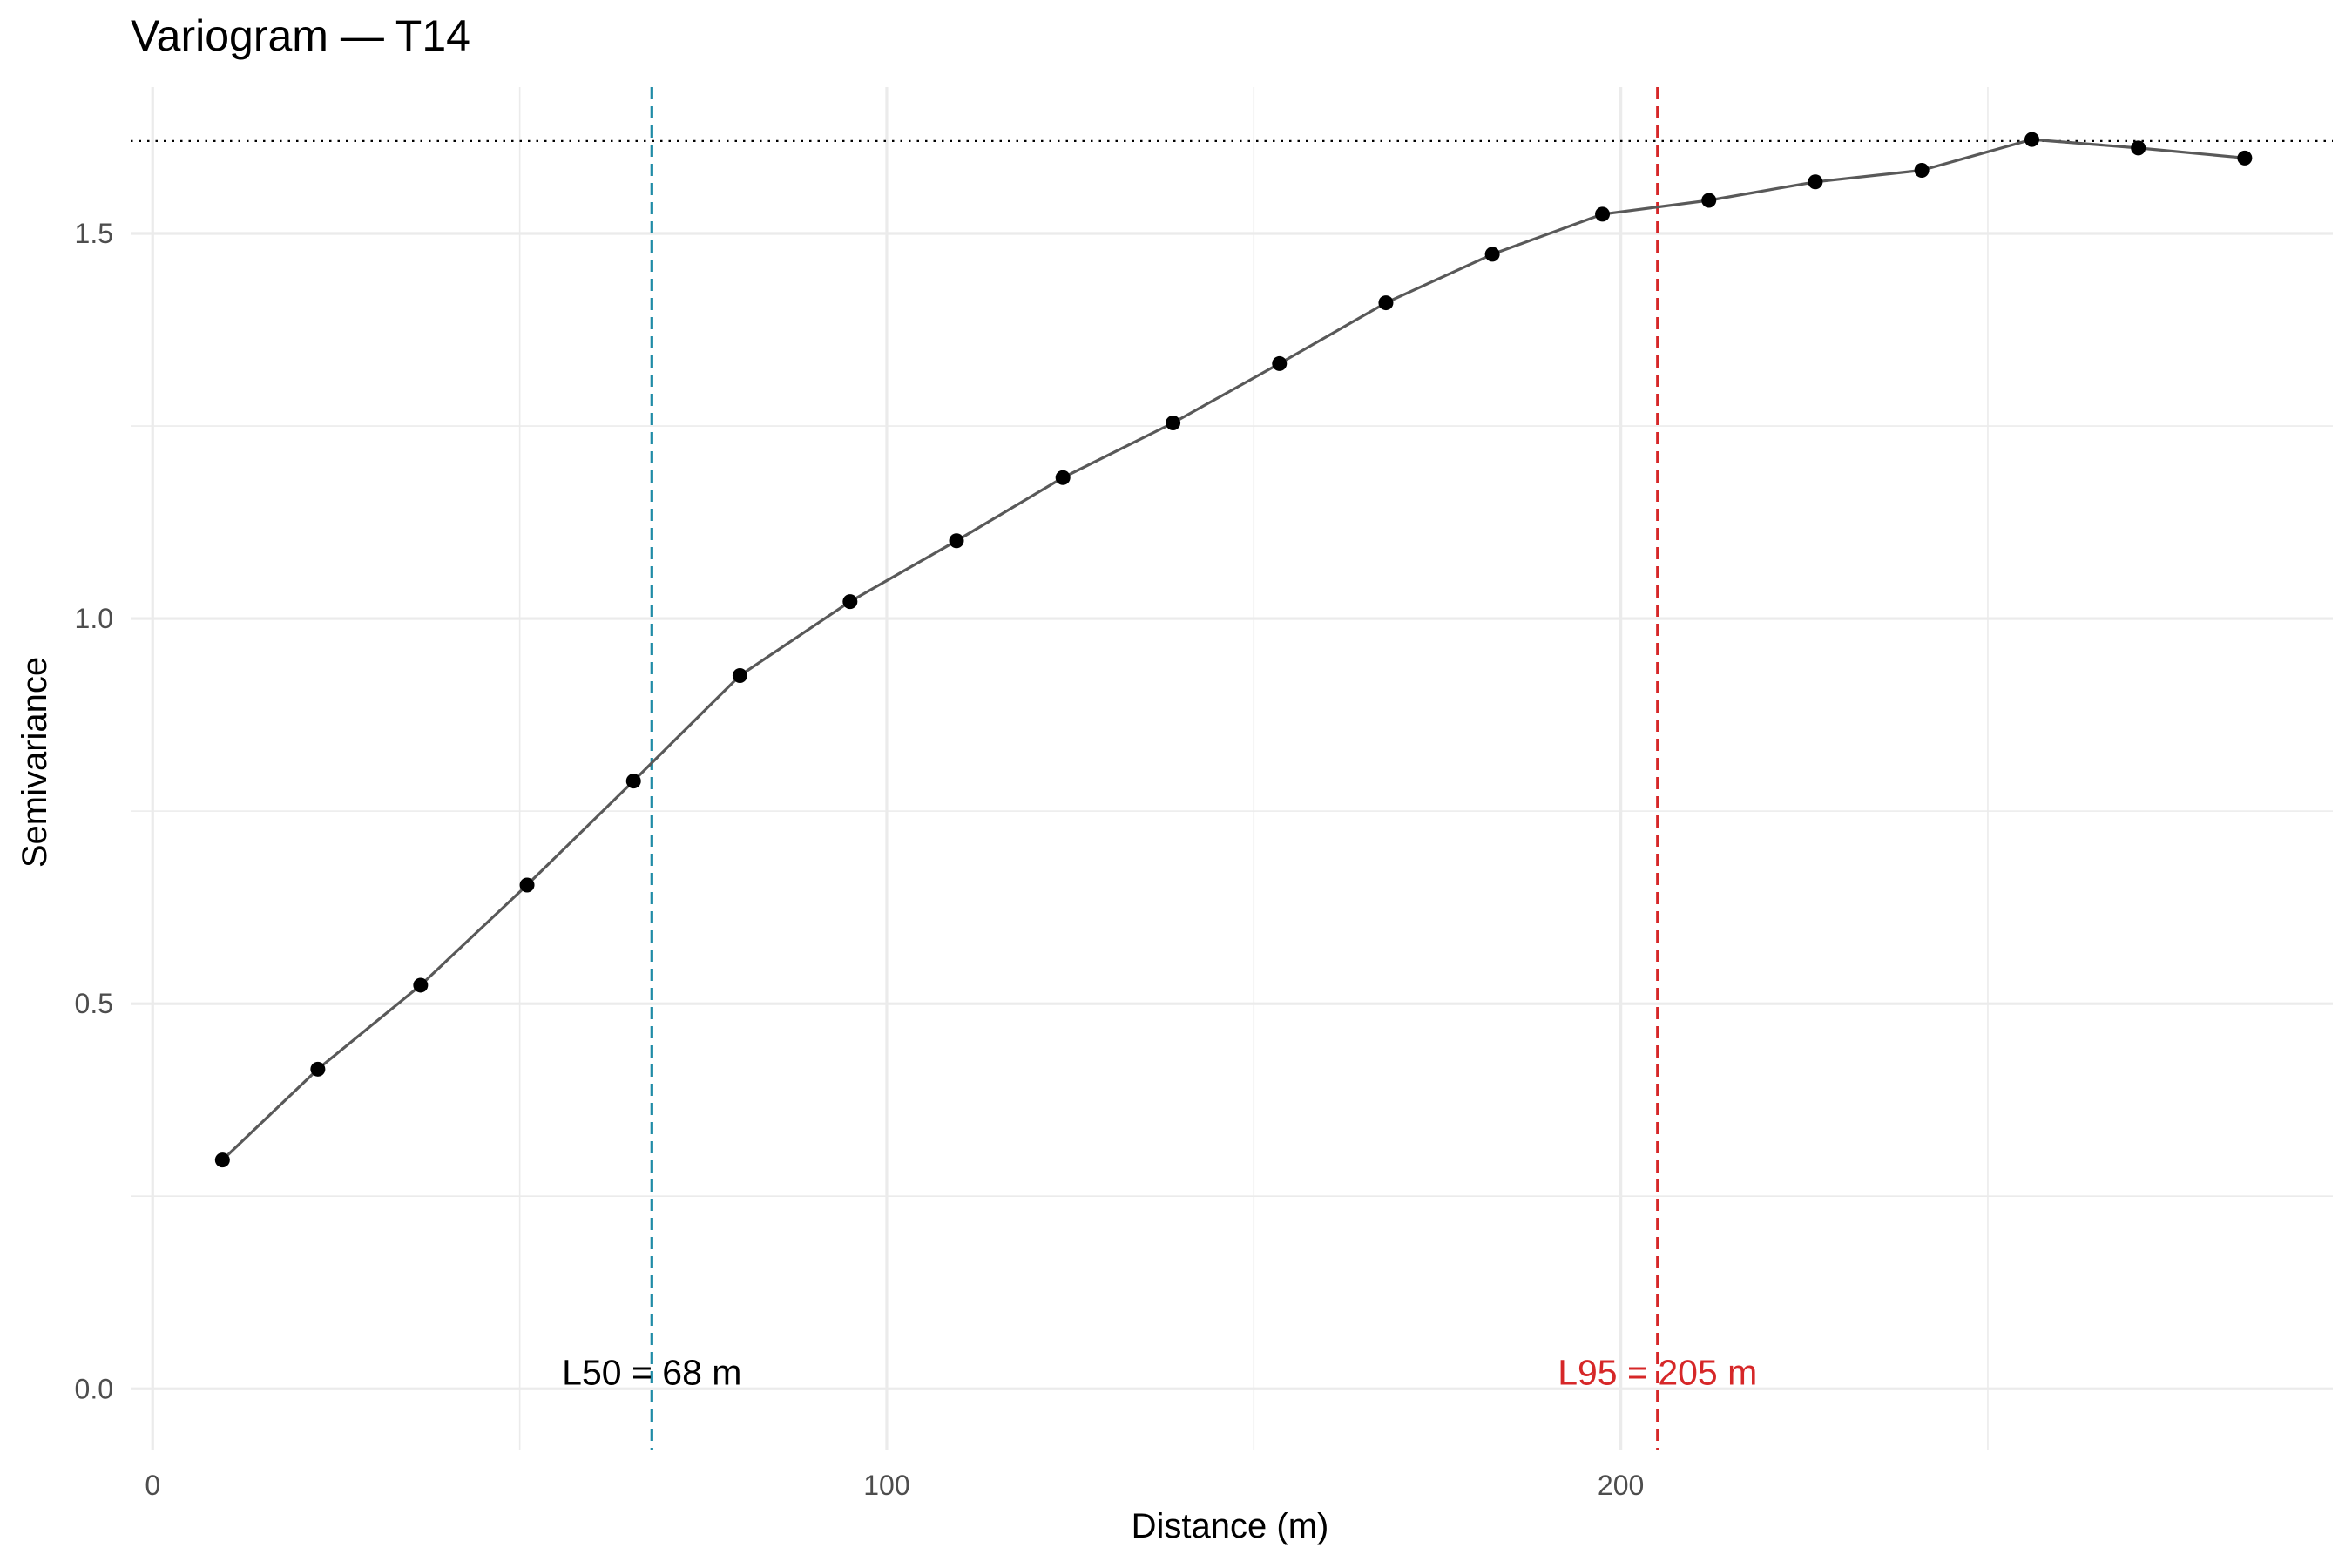 This screenshot has width=2352, height=1568. What do you see at coordinates (94, 1004) in the screenshot?
I see `y-tick-label: 0.5` at bounding box center [94, 1004].